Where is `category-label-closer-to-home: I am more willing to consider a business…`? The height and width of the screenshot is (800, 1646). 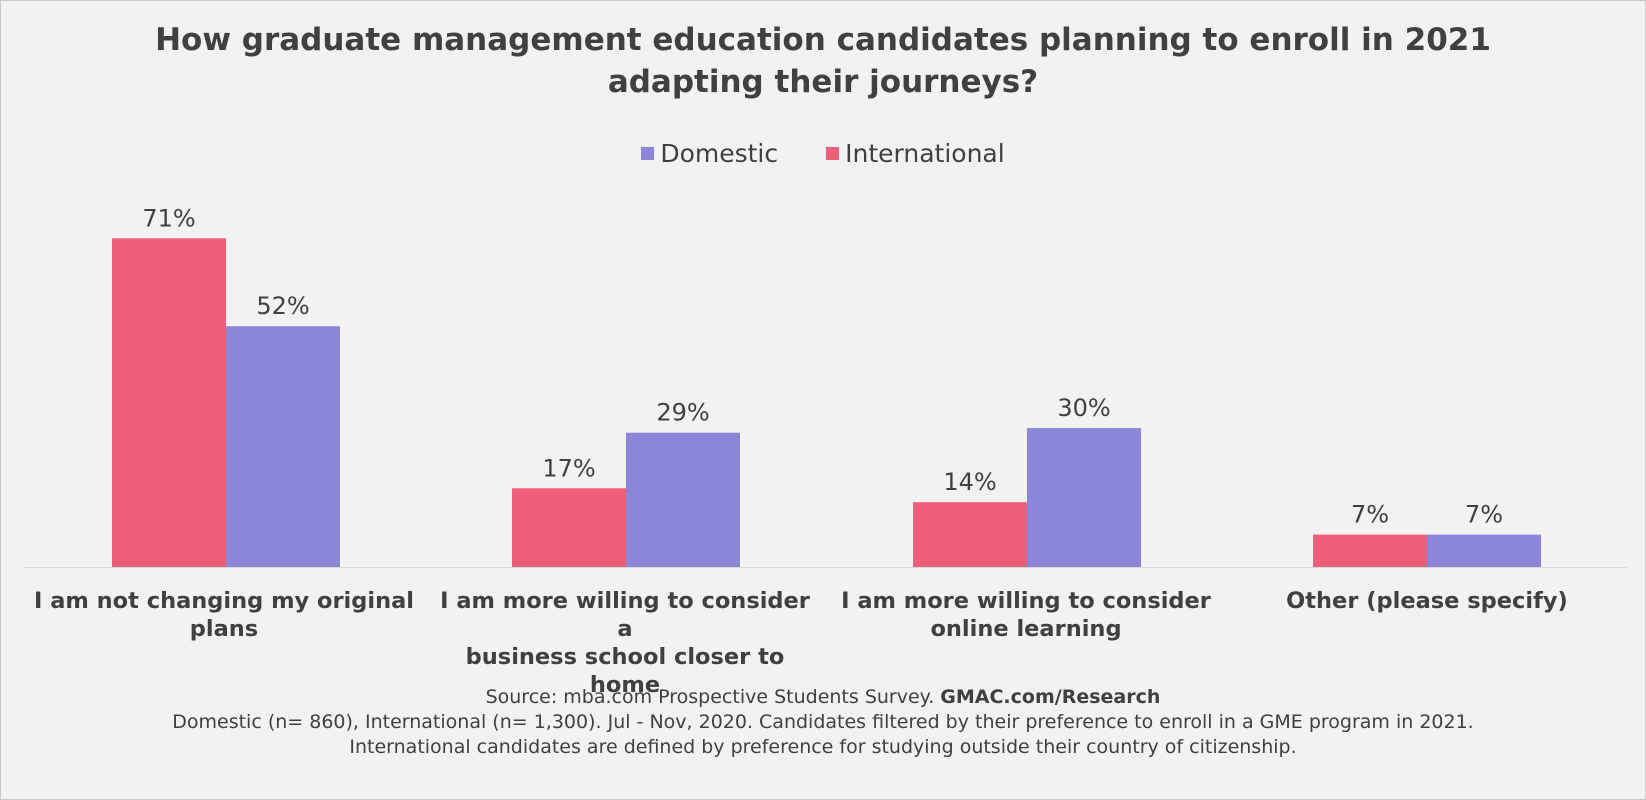 category-label-closer-to-home: I am more willing to consider a business… is located at coordinates (625, 643).